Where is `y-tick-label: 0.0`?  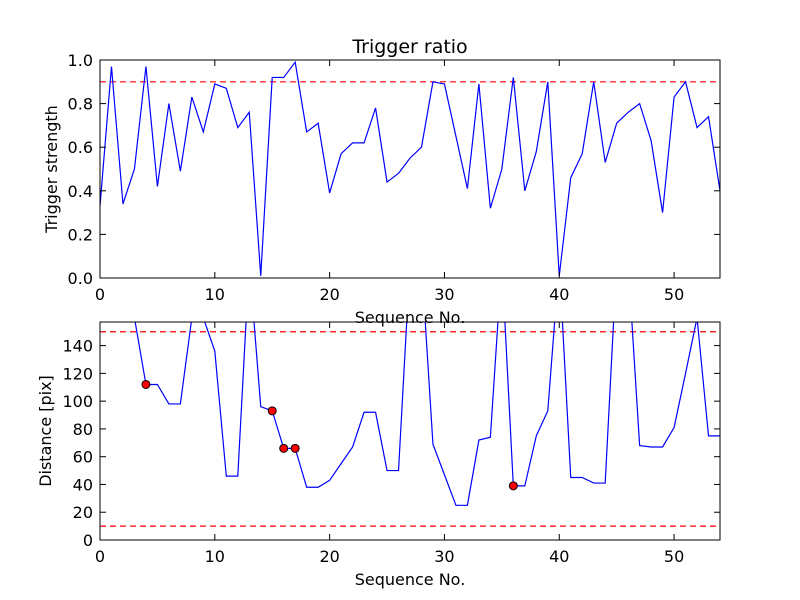 y-tick-label: 0.0 is located at coordinates (80, 278).